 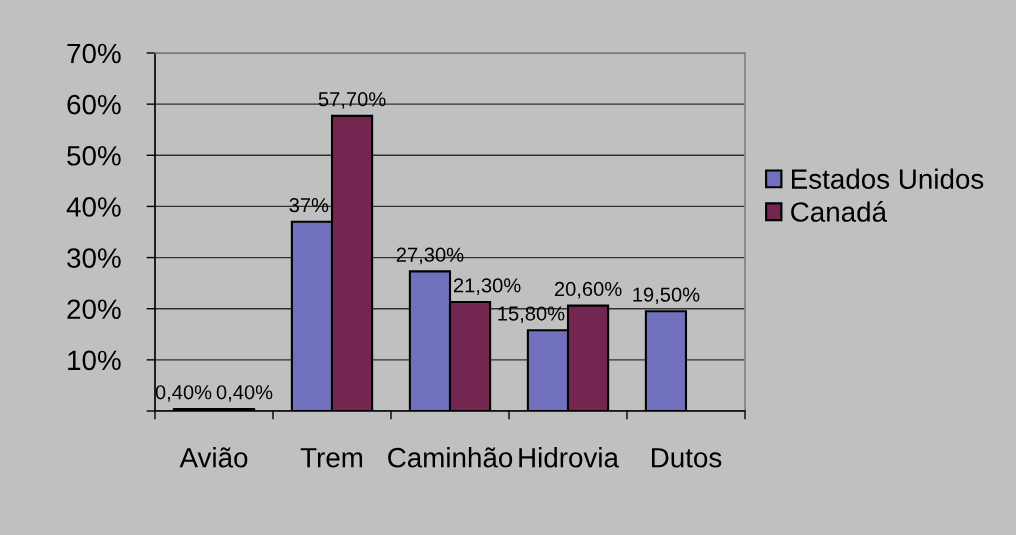 I want to click on legend-label: Canadá, so click(x=839, y=211).